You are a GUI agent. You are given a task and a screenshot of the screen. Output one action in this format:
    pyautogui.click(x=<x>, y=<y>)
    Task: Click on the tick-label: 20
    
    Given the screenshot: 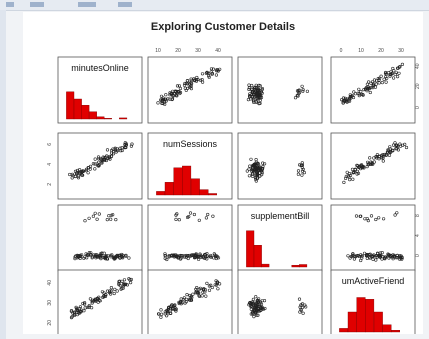 What is the action you would take?
    pyautogui.click(x=50, y=323)
    